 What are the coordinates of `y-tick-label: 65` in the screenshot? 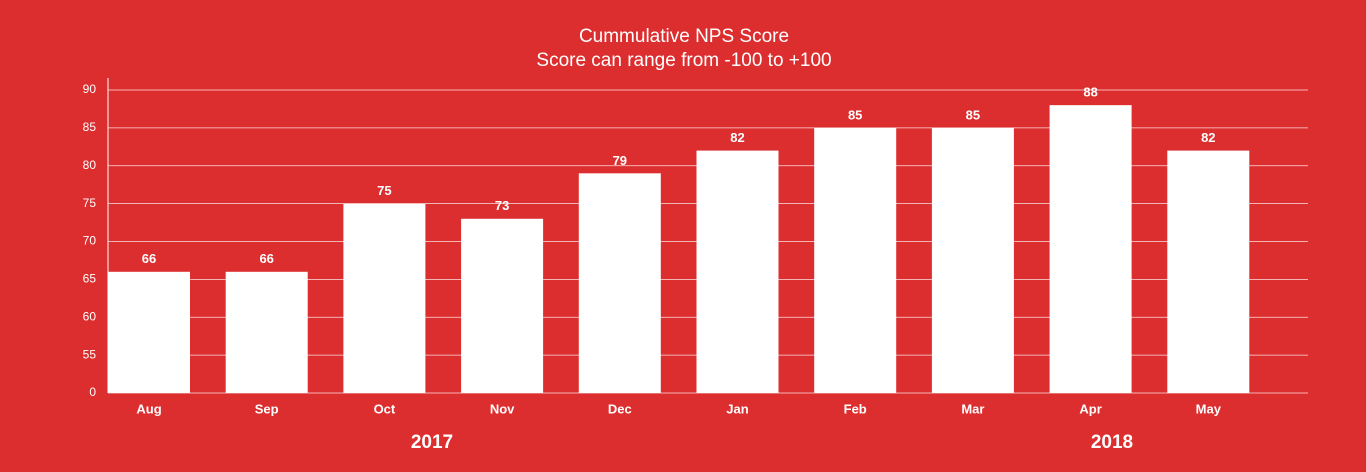 It's located at (90, 279).